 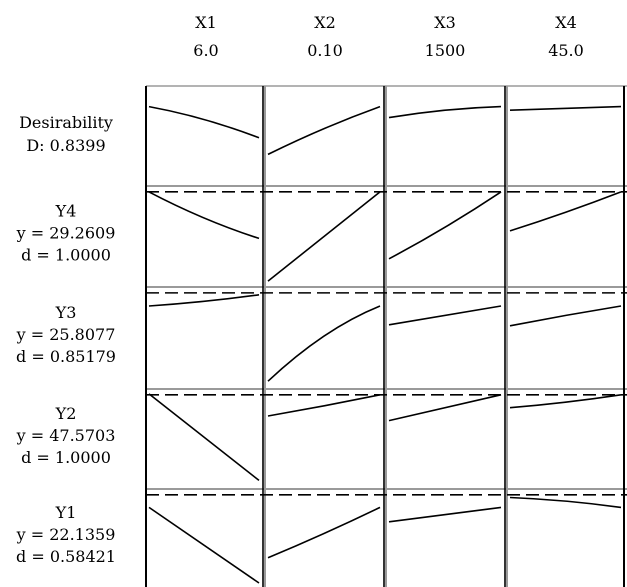 What do you see at coordinates (445, 315) in the screenshot?
I see `curve-y3-x3` at bounding box center [445, 315].